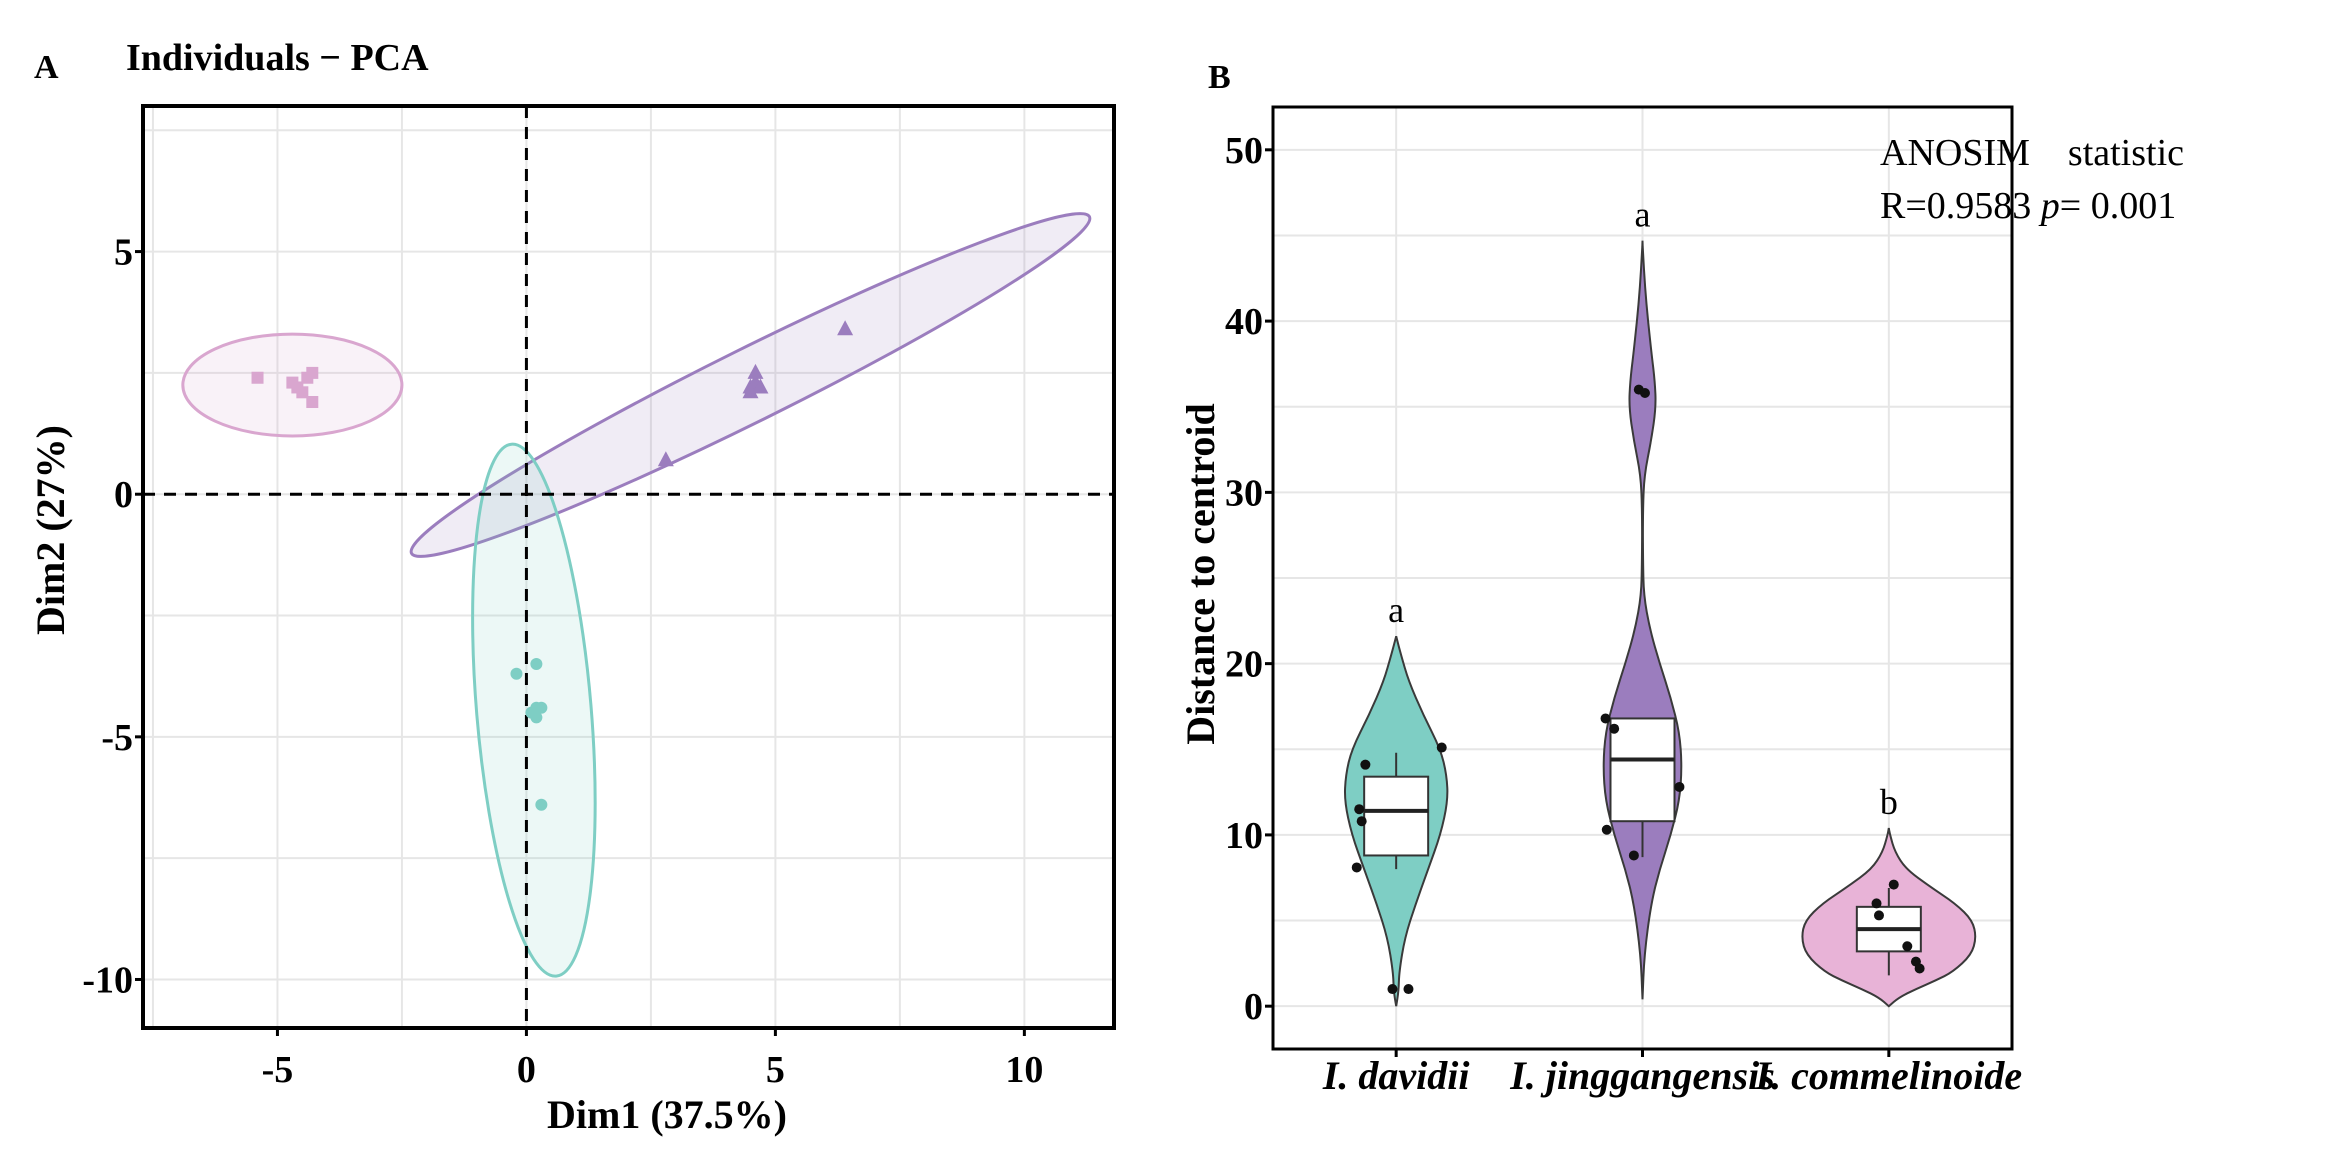  Describe the element at coordinates (652, 1059) in the screenshot. I see `pca-x-ticks: -5 0 5 10` at that location.